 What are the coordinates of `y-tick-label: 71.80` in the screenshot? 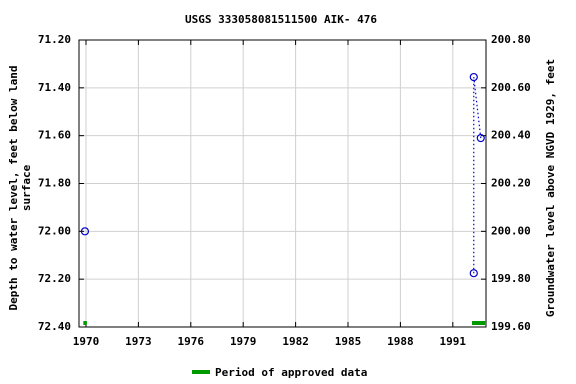 It's located at (54, 183).